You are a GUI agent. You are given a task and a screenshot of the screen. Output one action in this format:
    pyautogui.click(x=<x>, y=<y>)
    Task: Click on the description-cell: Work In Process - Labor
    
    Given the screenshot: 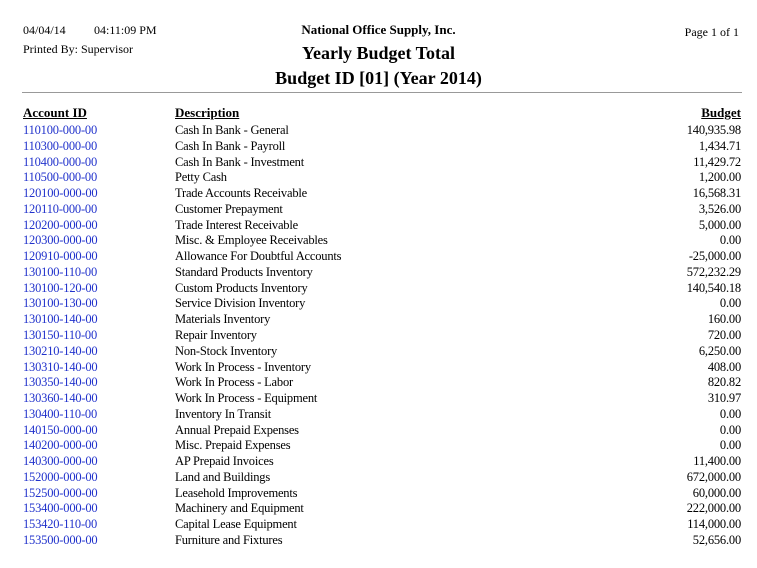 What is the action you would take?
    pyautogui.click(x=234, y=382)
    